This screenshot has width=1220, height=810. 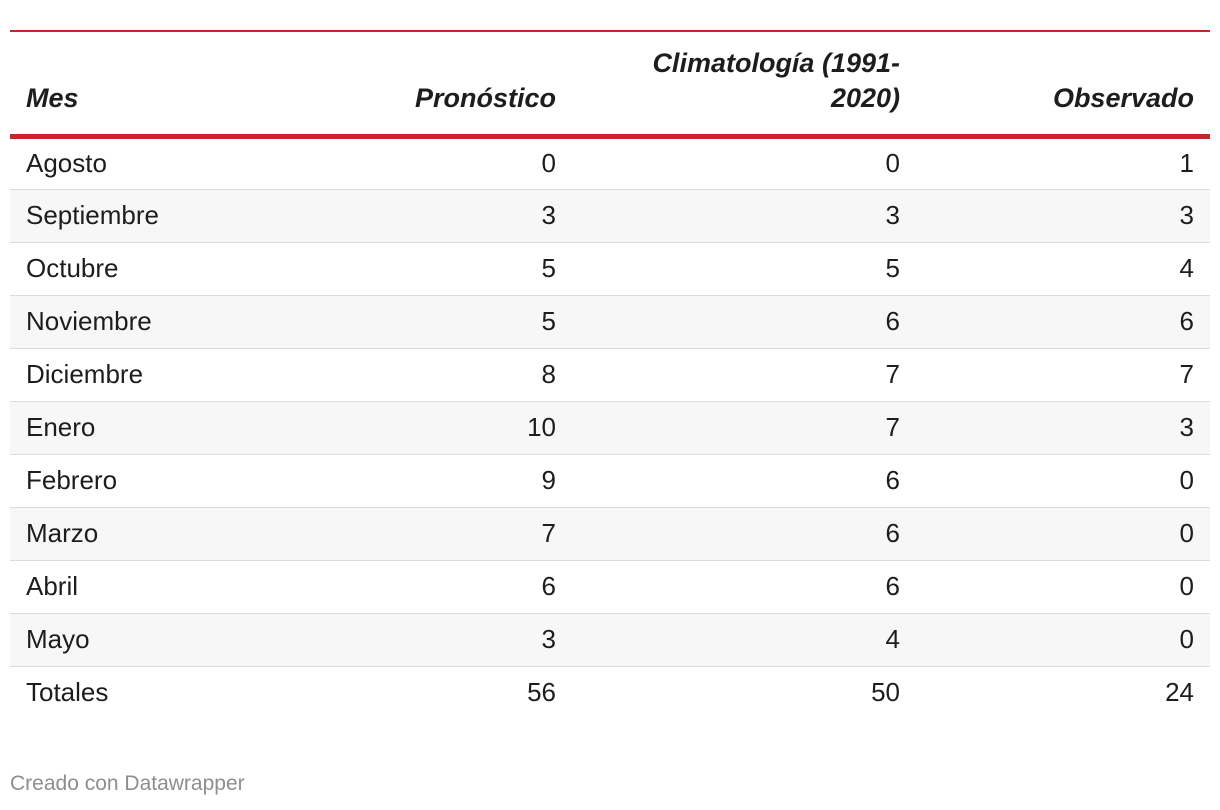 I want to click on totals-label: Totales, so click(x=130, y=692).